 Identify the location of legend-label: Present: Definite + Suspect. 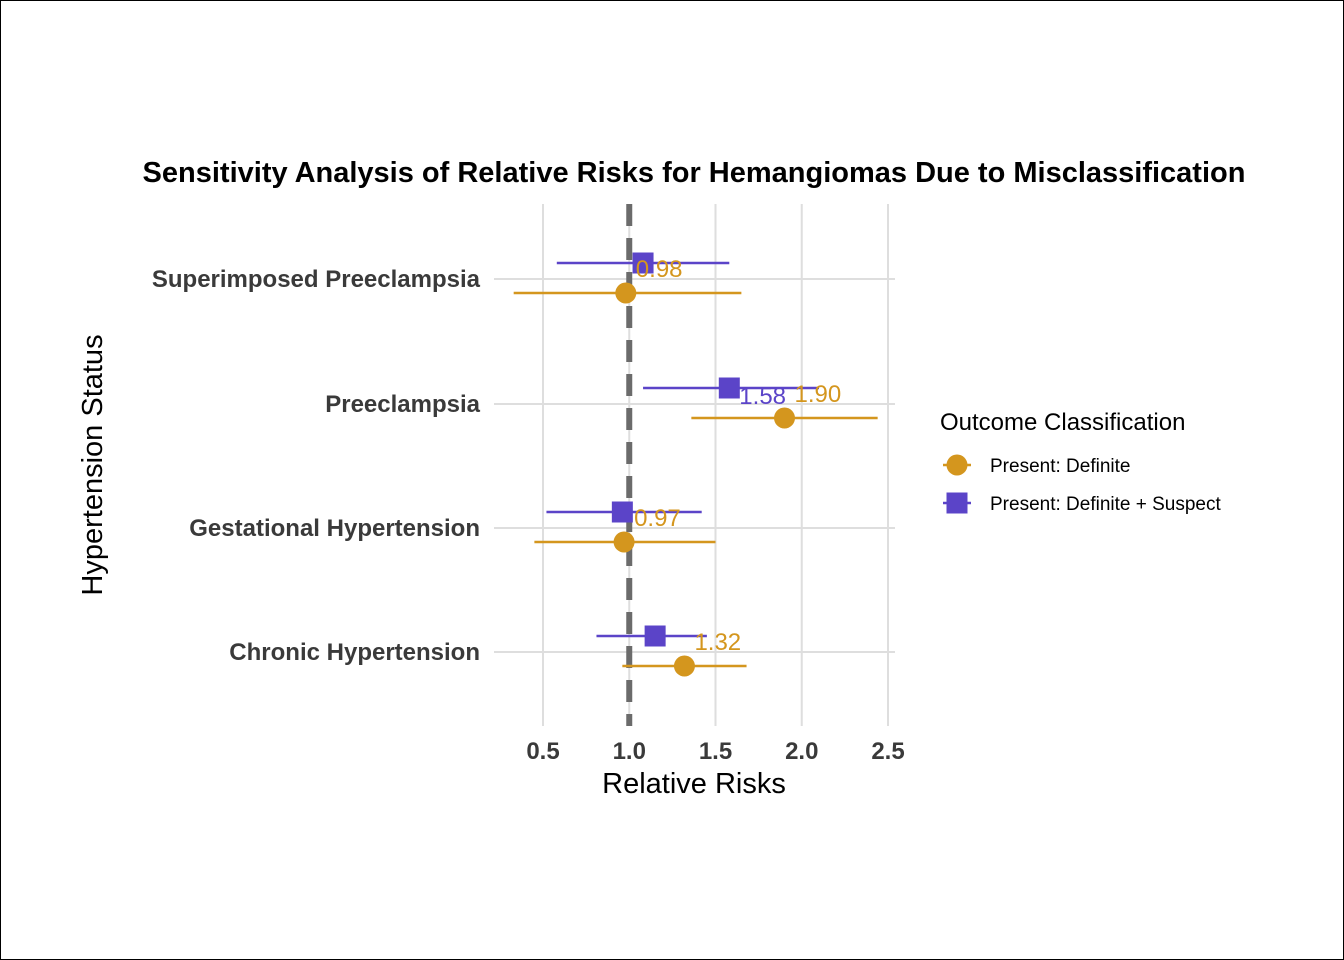
(1105, 504).